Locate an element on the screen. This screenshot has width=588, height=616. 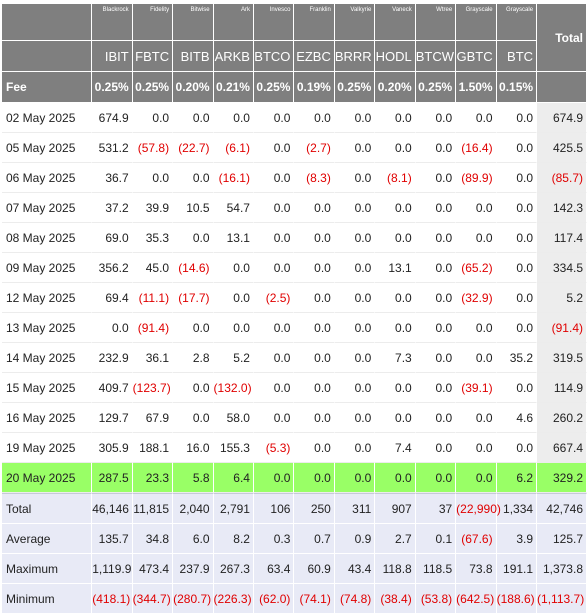
row-total-cell: 260.2 is located at coordinates (562, 418).